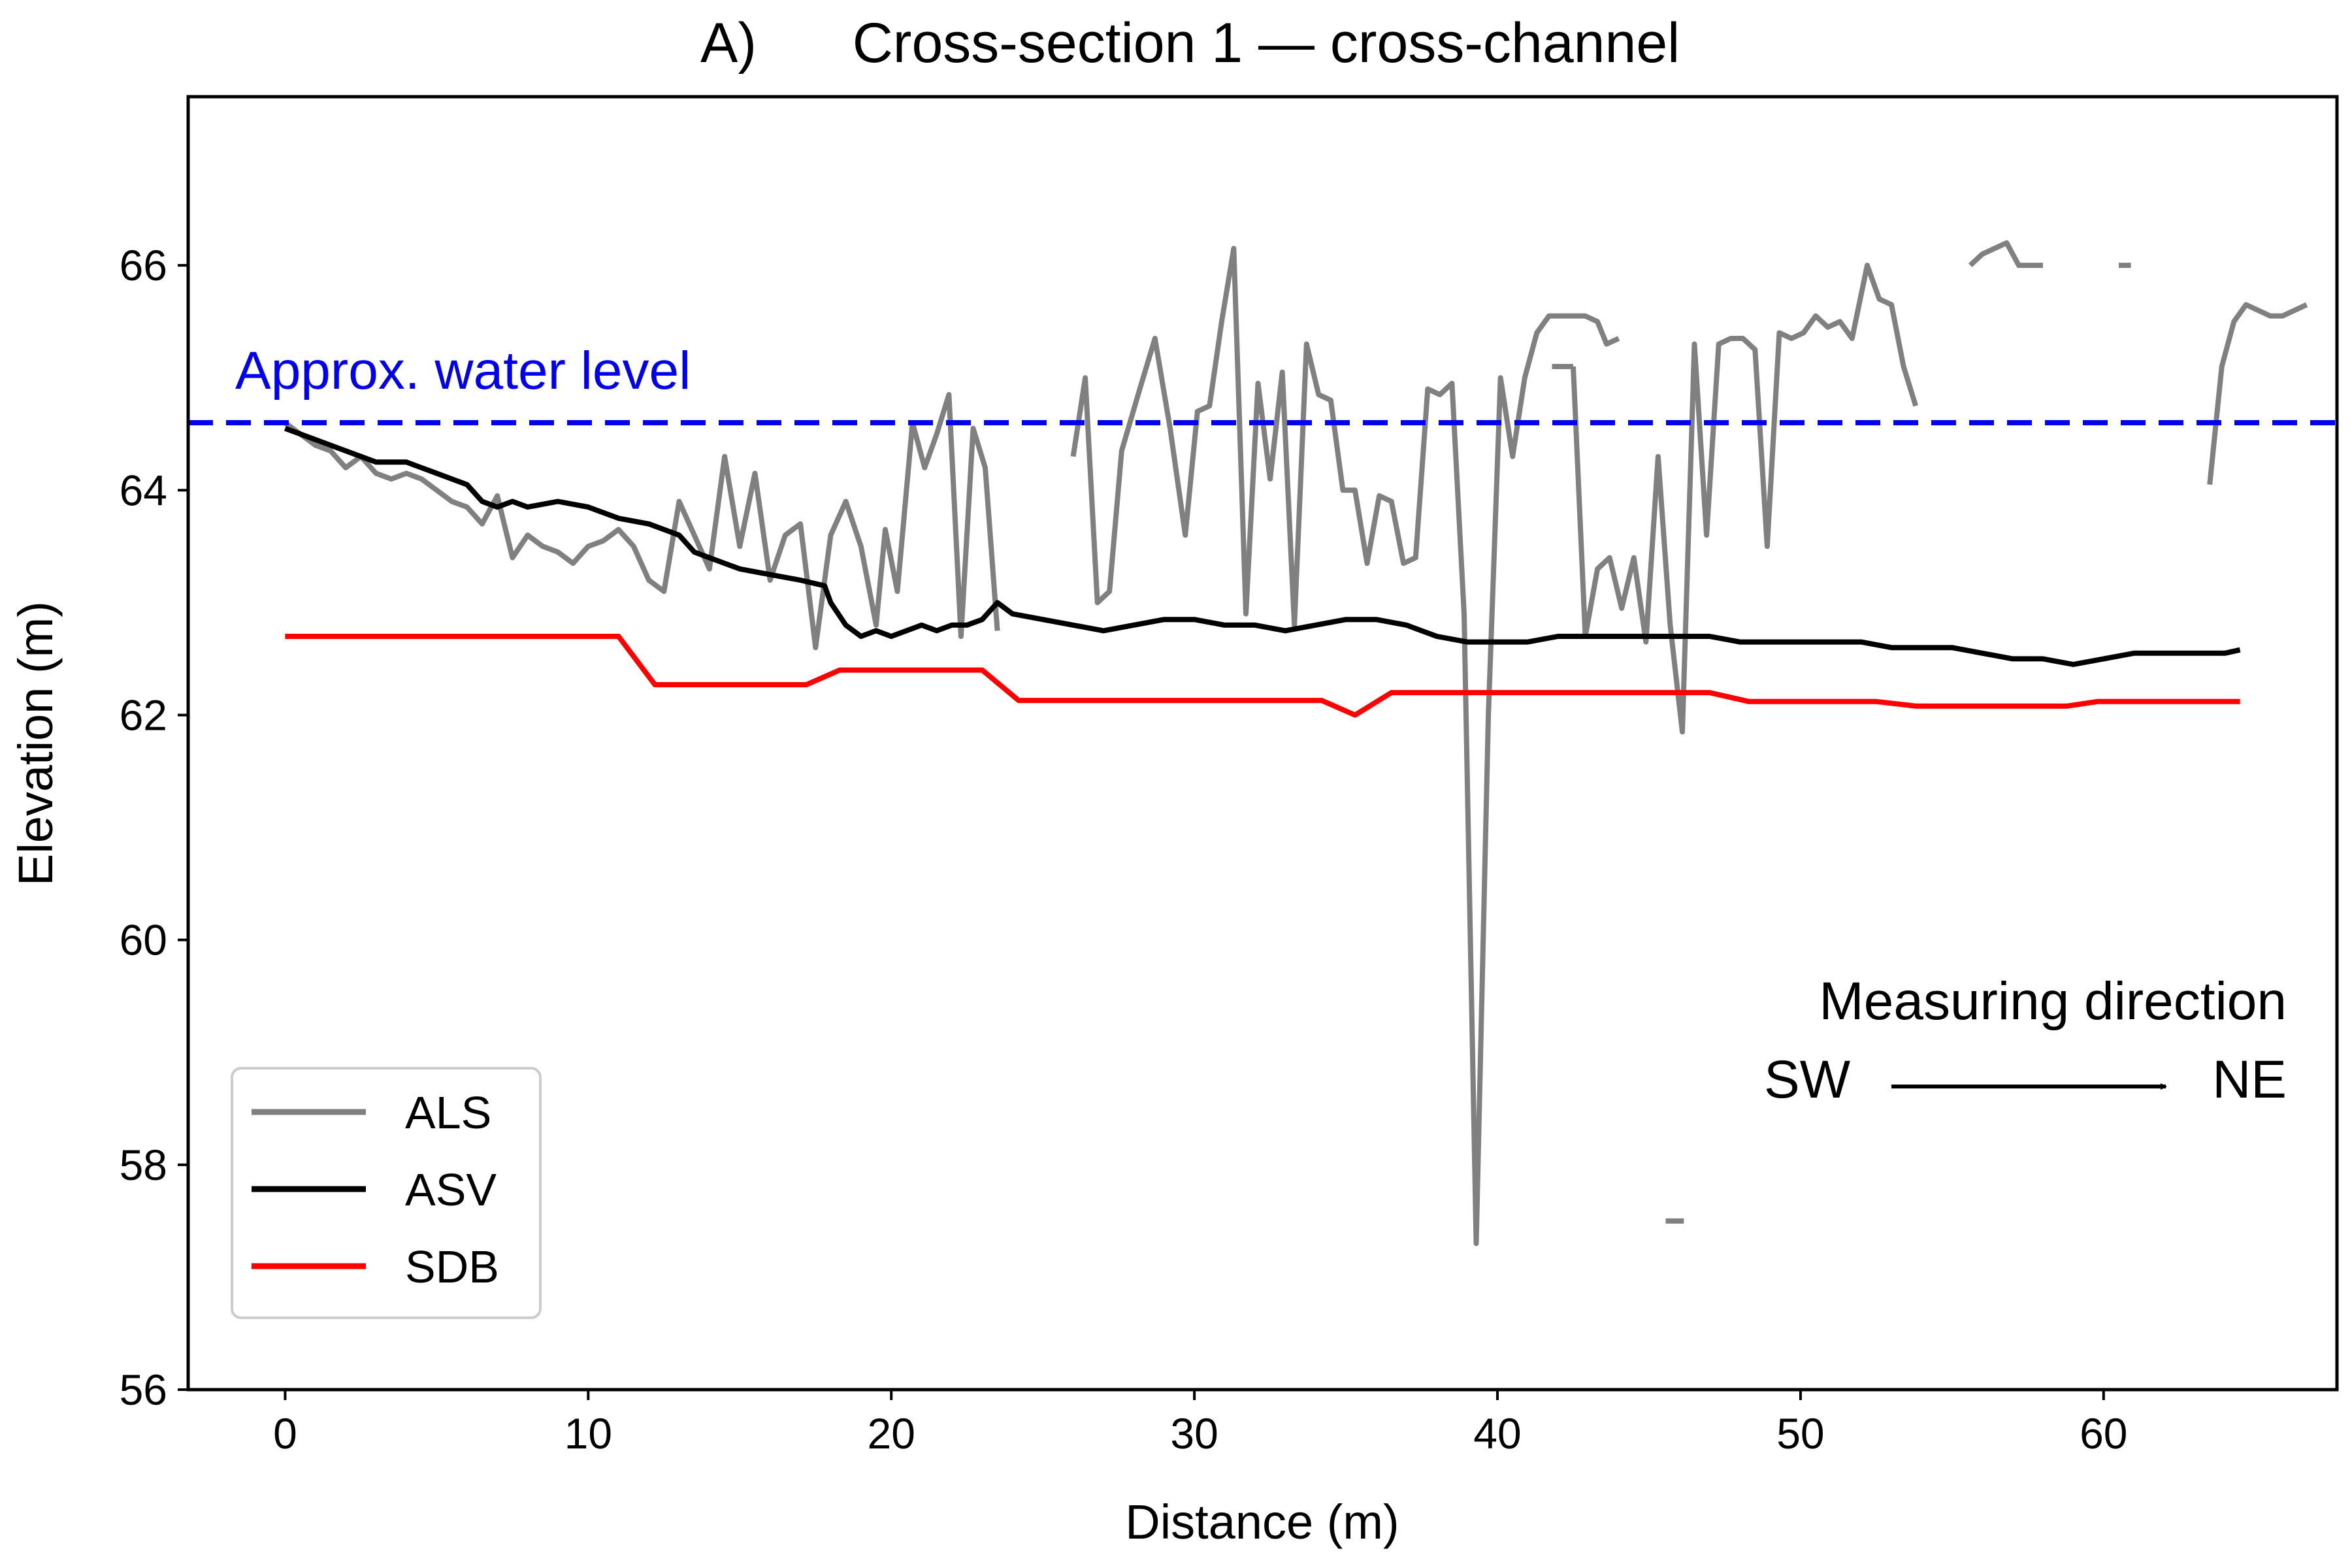  What do you see at coordinates (285, 1433) in the screenshot?
I see `x-tick-label: 0` at bounding box center [285, 1433].